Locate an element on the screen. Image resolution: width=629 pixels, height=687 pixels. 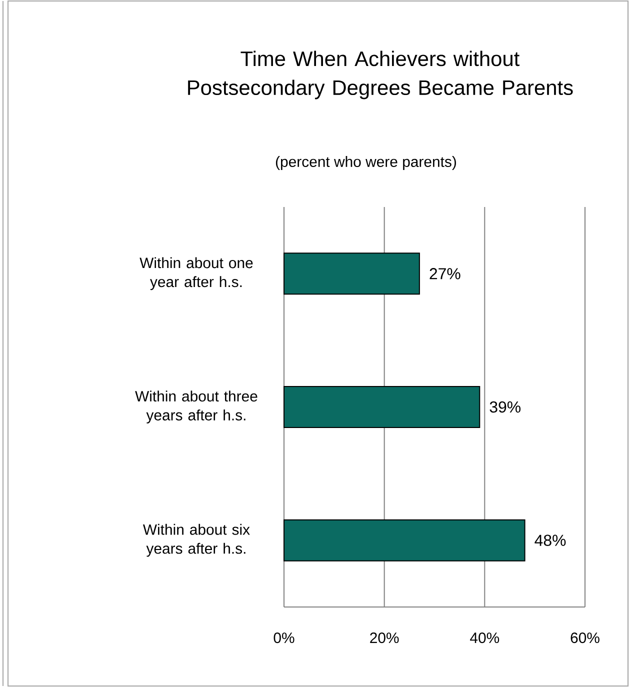
chart-subtitle: (percent who were parents) is located at coordinates (366, 163).